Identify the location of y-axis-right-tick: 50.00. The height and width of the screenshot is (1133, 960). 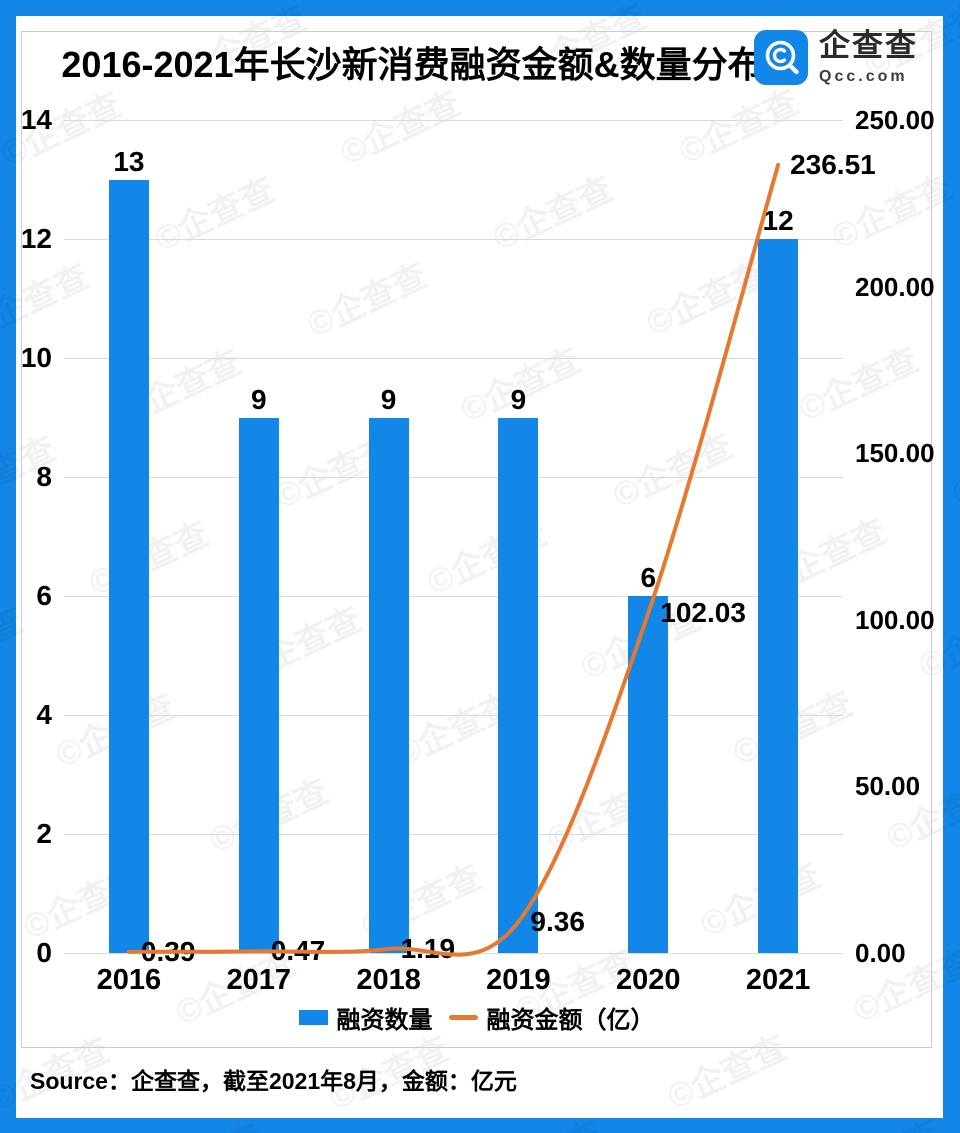
(888, 786).